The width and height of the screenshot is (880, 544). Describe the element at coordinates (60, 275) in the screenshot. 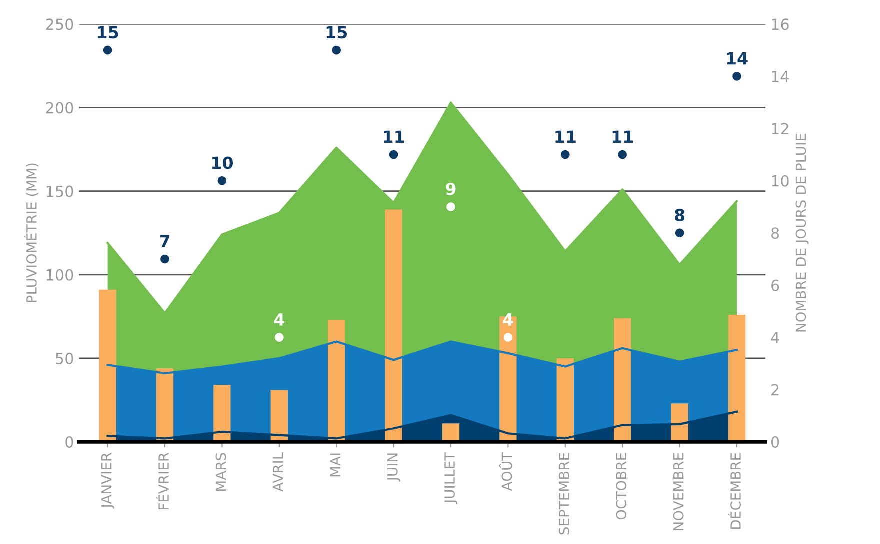

I see `y-tick-label: 100` at that location.